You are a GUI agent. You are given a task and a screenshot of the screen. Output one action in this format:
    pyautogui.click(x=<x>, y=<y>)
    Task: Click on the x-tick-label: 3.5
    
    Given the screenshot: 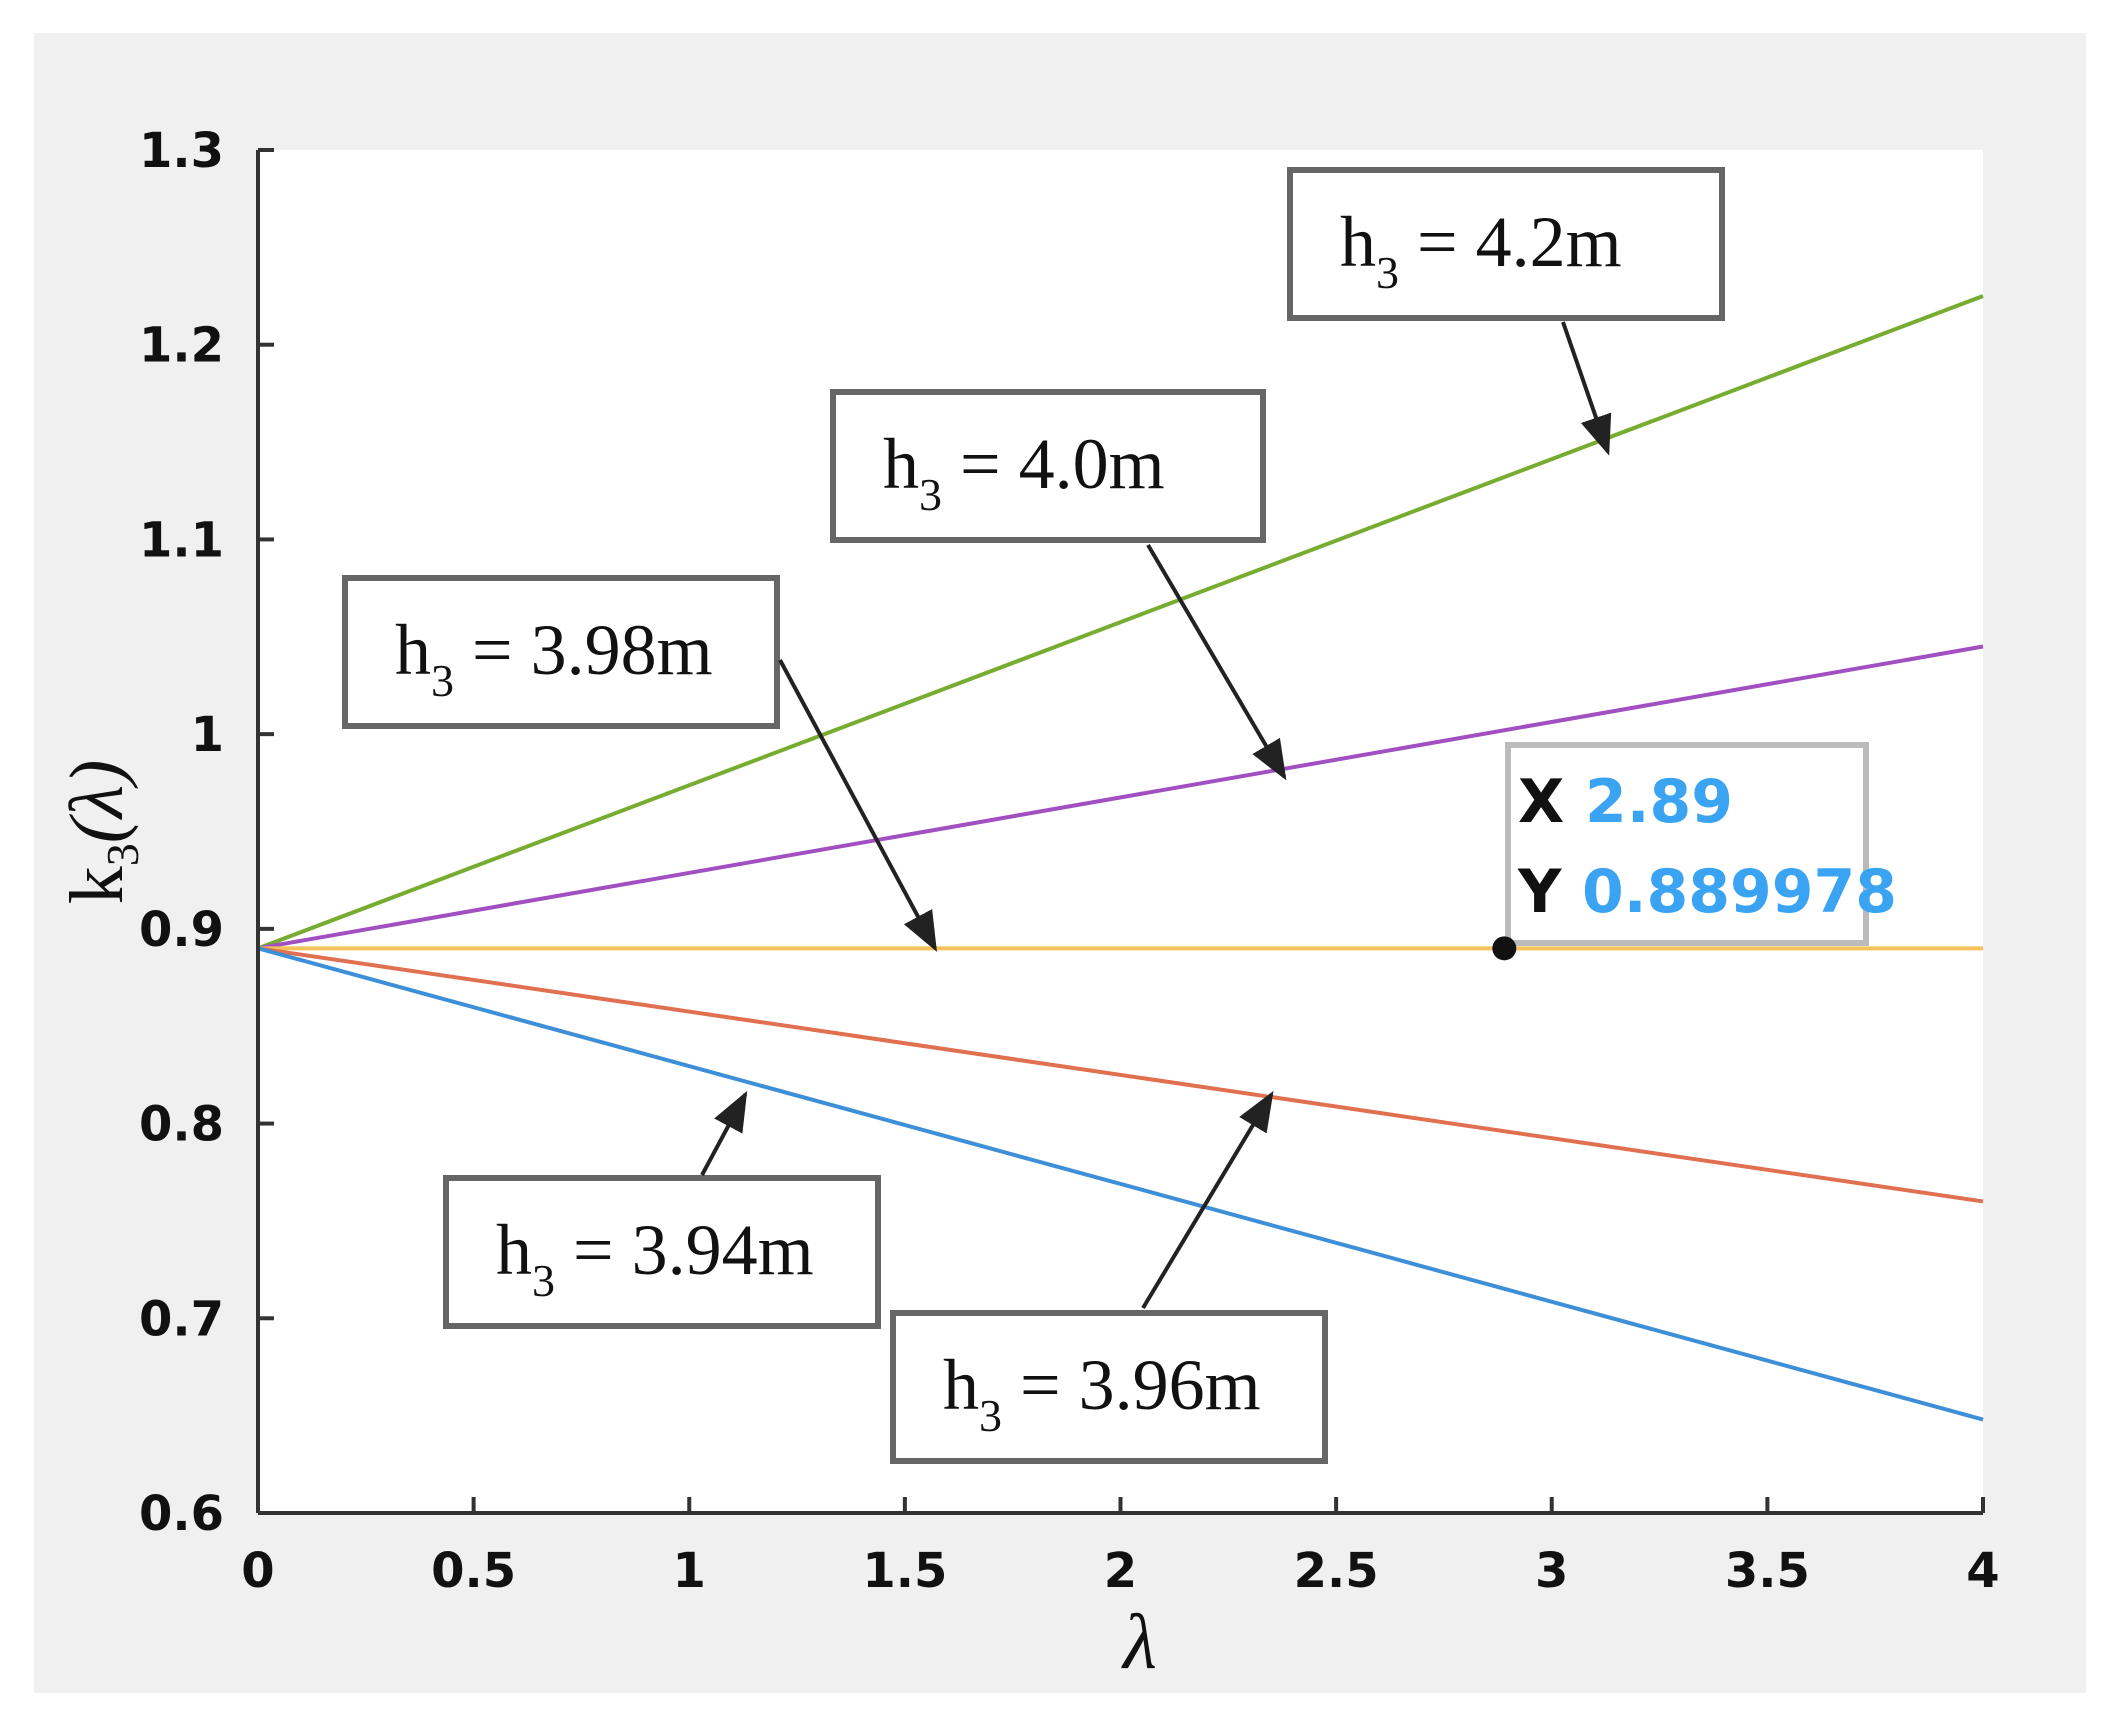 What is the action you would take?
    pyautogui.click(x=1767, y=1571)
    